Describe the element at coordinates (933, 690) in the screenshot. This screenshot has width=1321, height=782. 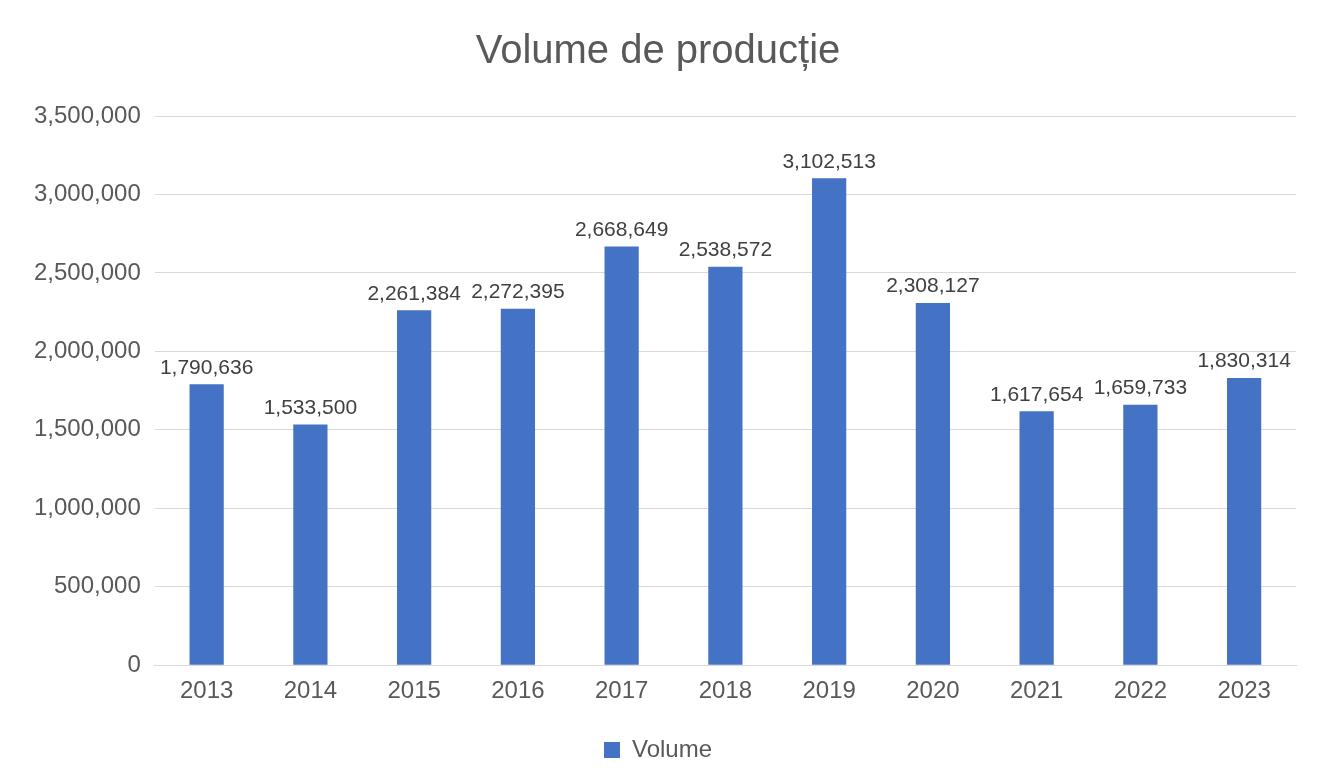
I see `x-tick-label: 2020` at that location.